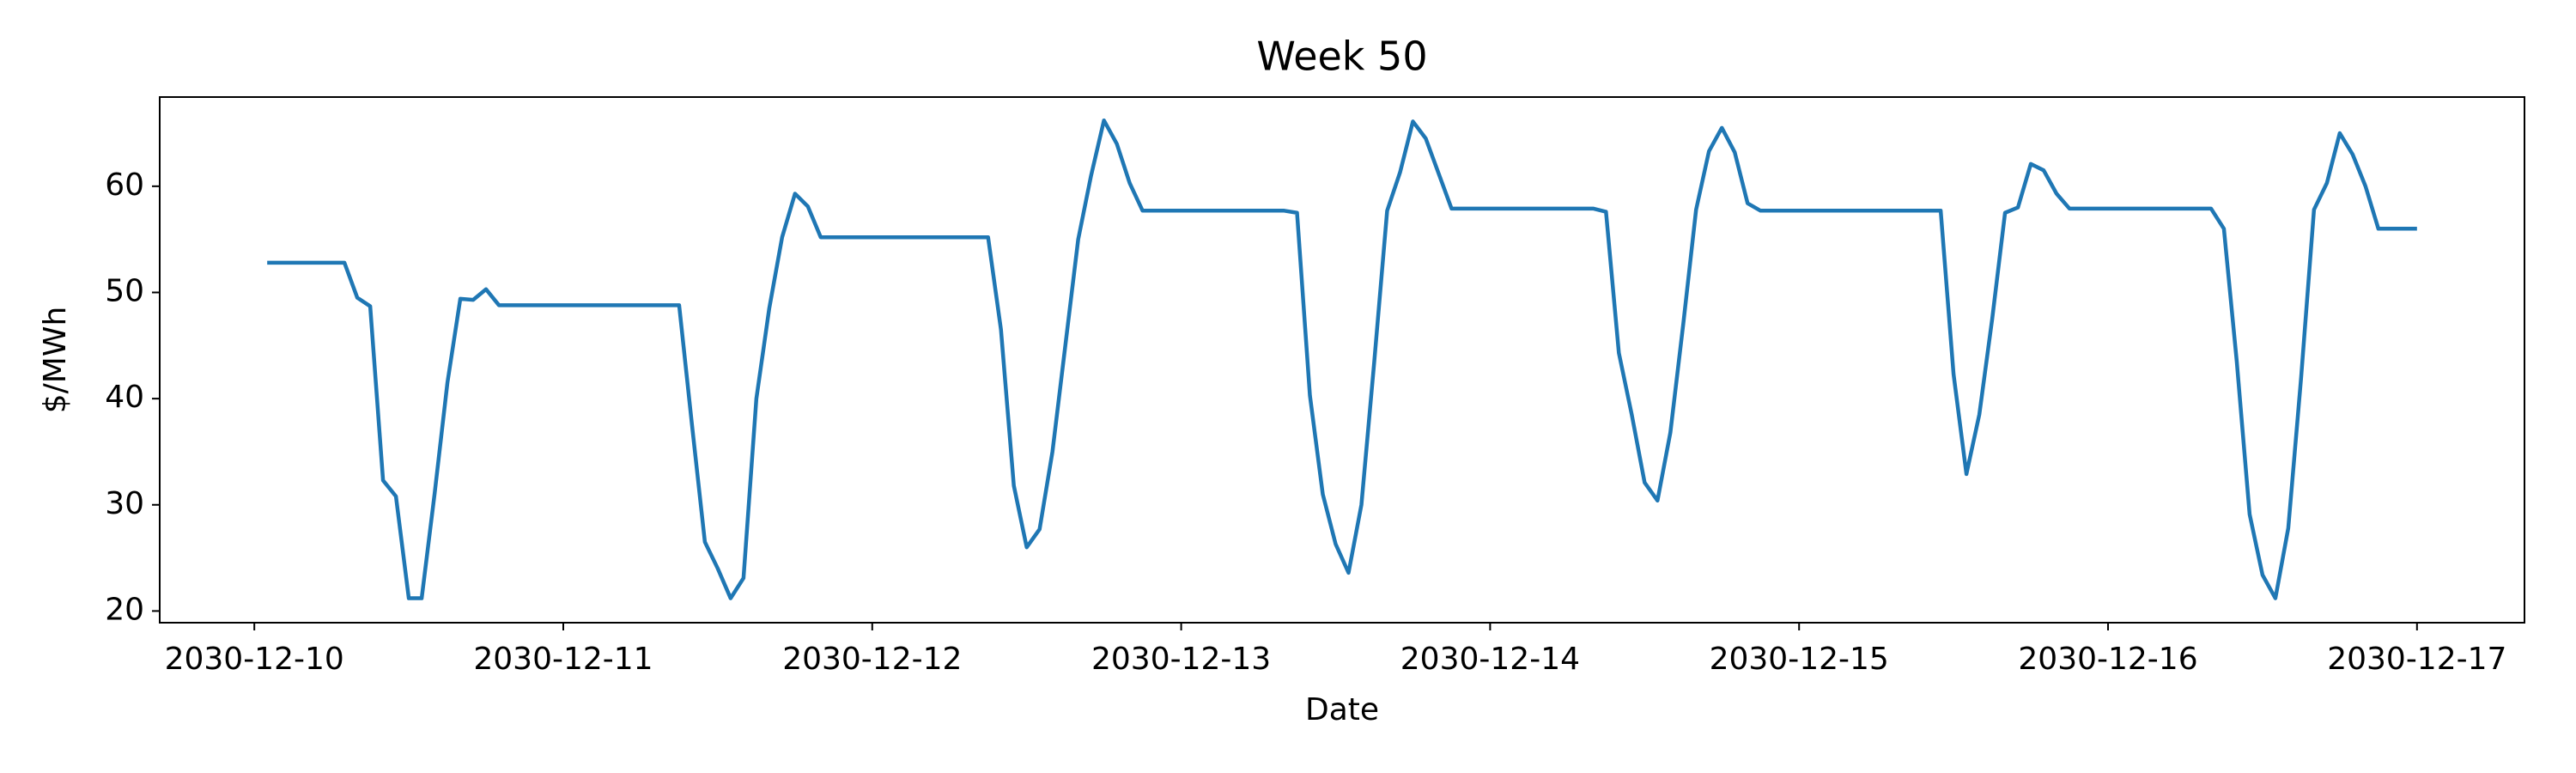 The width and height of the screenshot is (2576, 773). Describe the element at coordinates (2107, 659) in the screenshot. I see `x-tick-label: 2030-12-16` at that location.